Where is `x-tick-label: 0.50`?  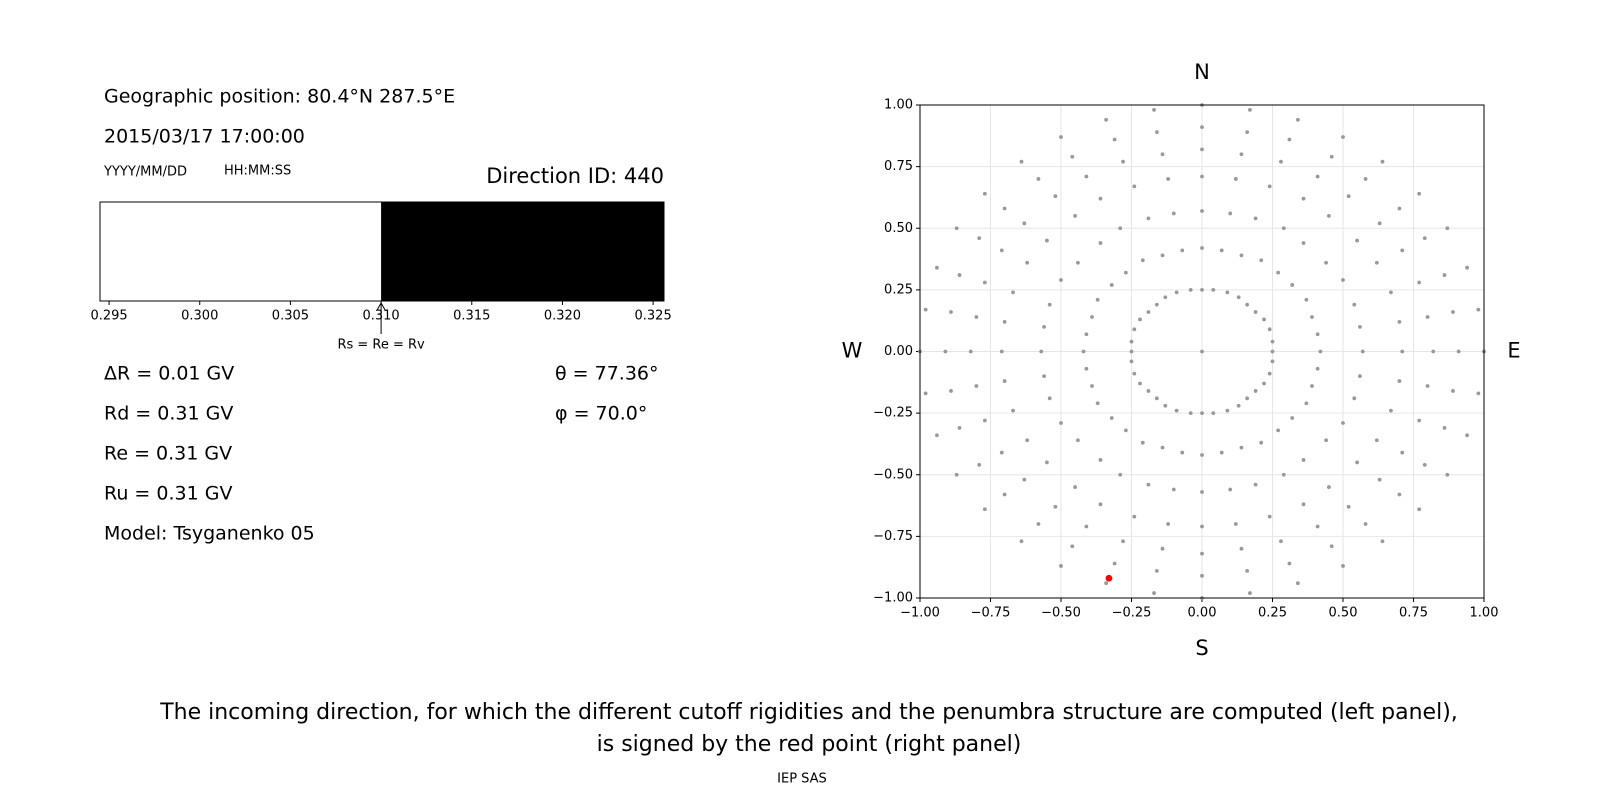
x-tick-label: 0.50 is located at coordinates (1343, 613).